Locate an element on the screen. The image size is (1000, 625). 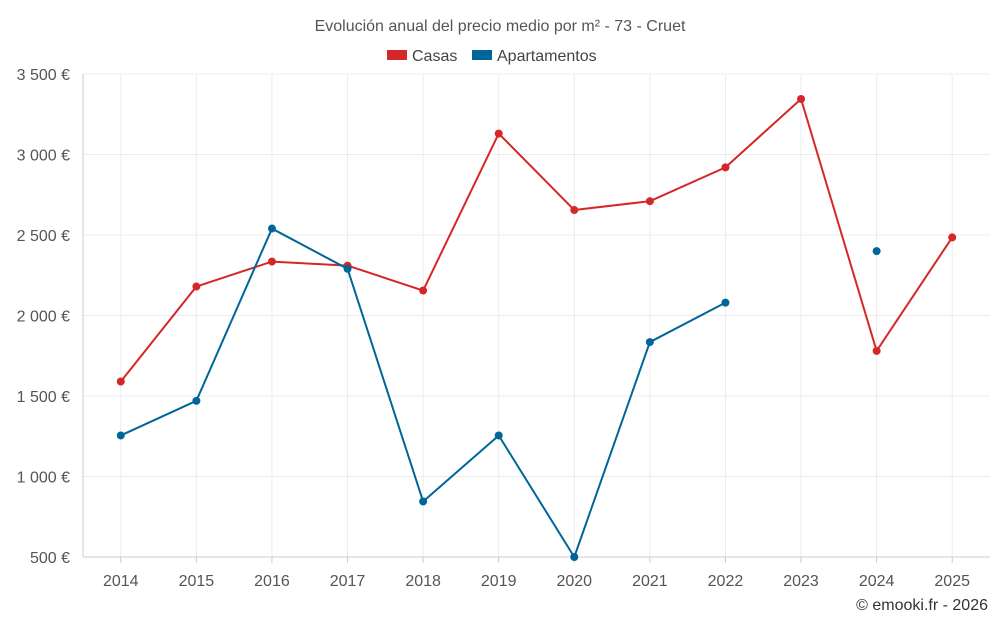
x-tick-label: 2018 is located at coordinates (423, 581).